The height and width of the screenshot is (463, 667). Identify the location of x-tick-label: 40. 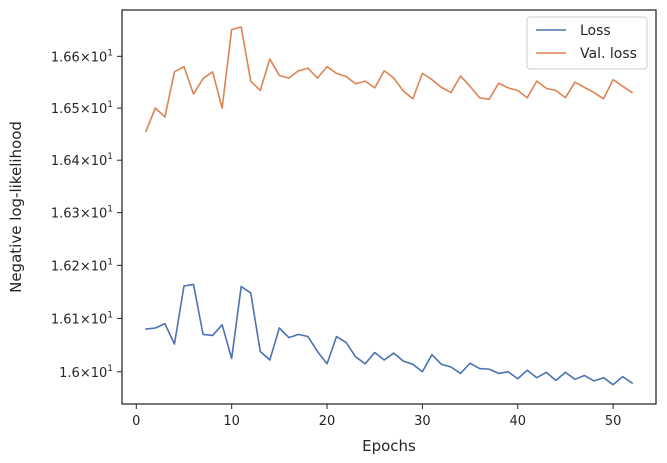
(517, 421).